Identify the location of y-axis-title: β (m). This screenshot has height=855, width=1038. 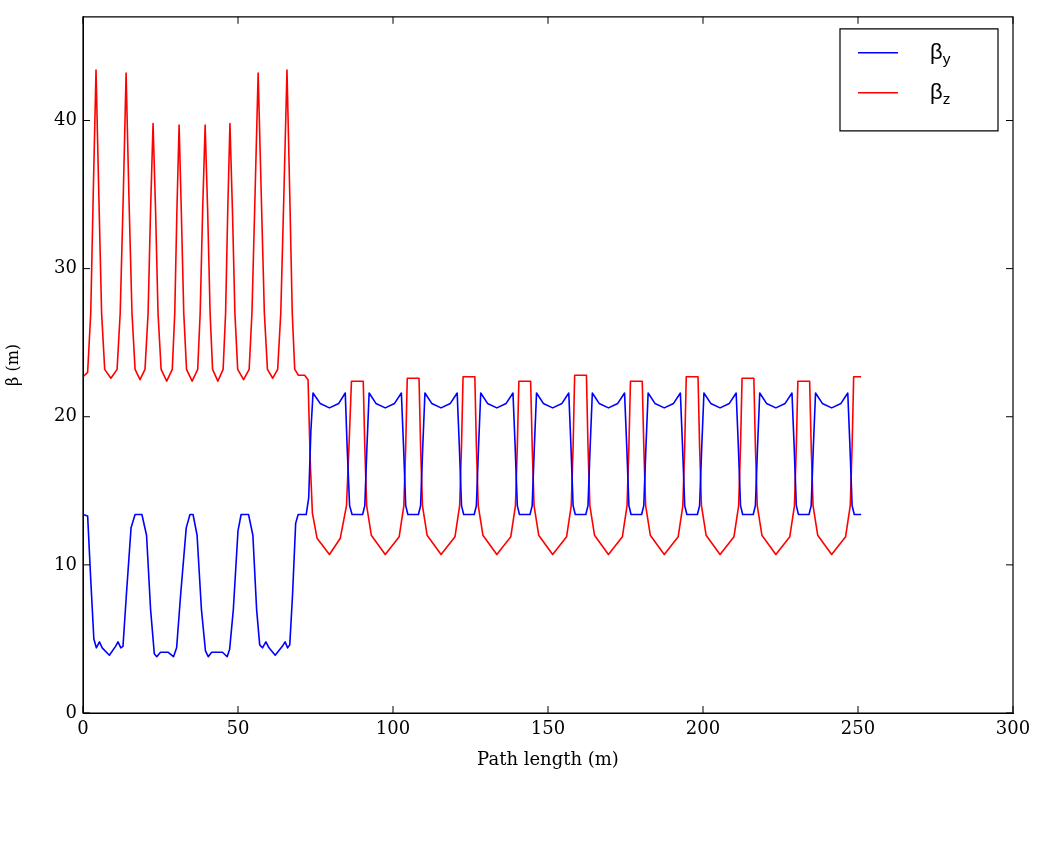
(12, 364).